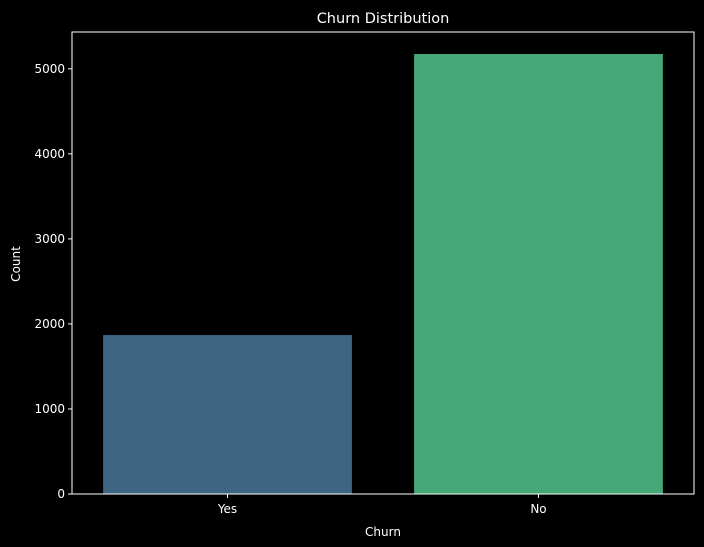 The image size is (704, 547). What do you see at coordinates (49, 409) in the screenshot?
I see `y-tick-label: 1000` at bounding box center [49, 409].